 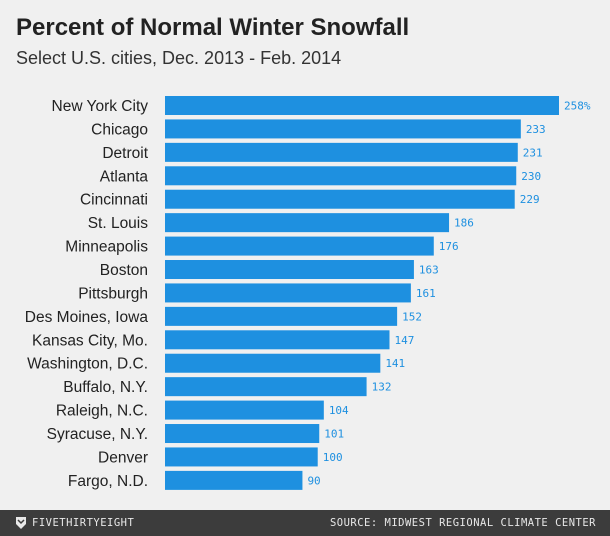 What do you see at coordinates (113, 293) in the screenshot?
I see `category-label: Pittsburgh` at bounding box center [113, 293].